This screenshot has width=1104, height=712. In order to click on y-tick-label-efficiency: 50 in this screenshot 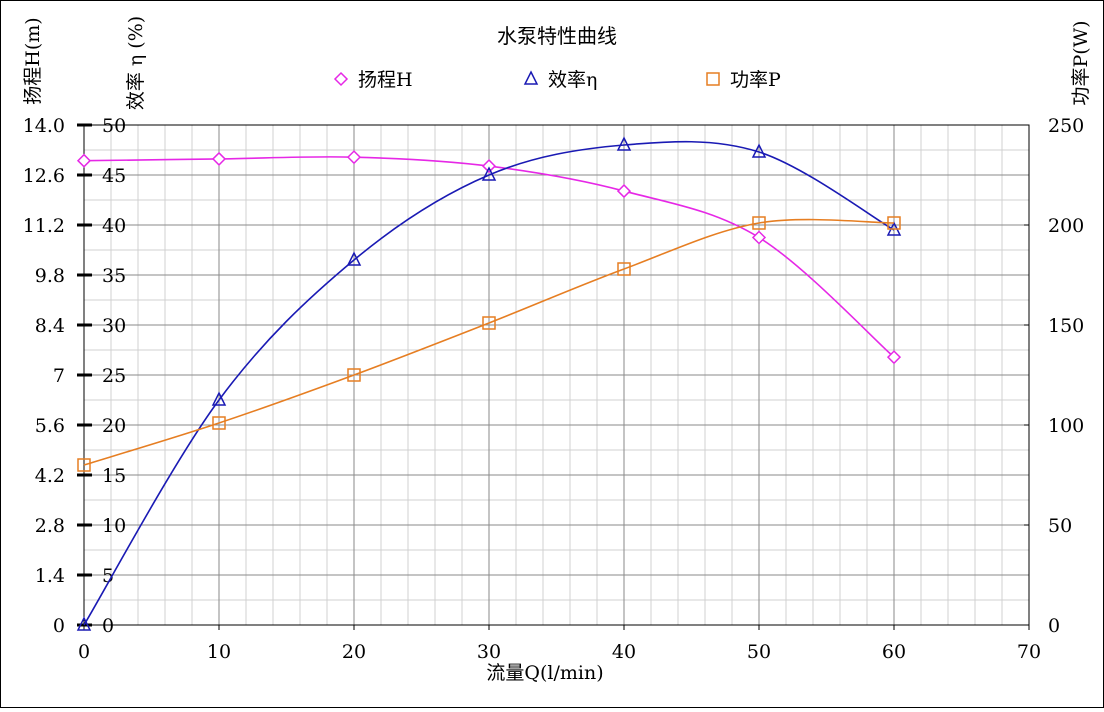, I will do `click(114, 126)`.